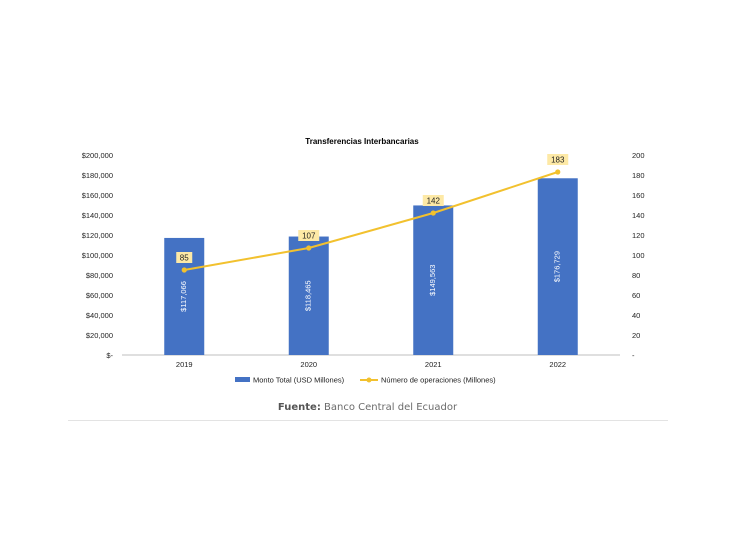  What do you see at coordinates (109, 355) in the screenshot?
I see `y-left-tick-label: $-` at bounding box center [109, 355].